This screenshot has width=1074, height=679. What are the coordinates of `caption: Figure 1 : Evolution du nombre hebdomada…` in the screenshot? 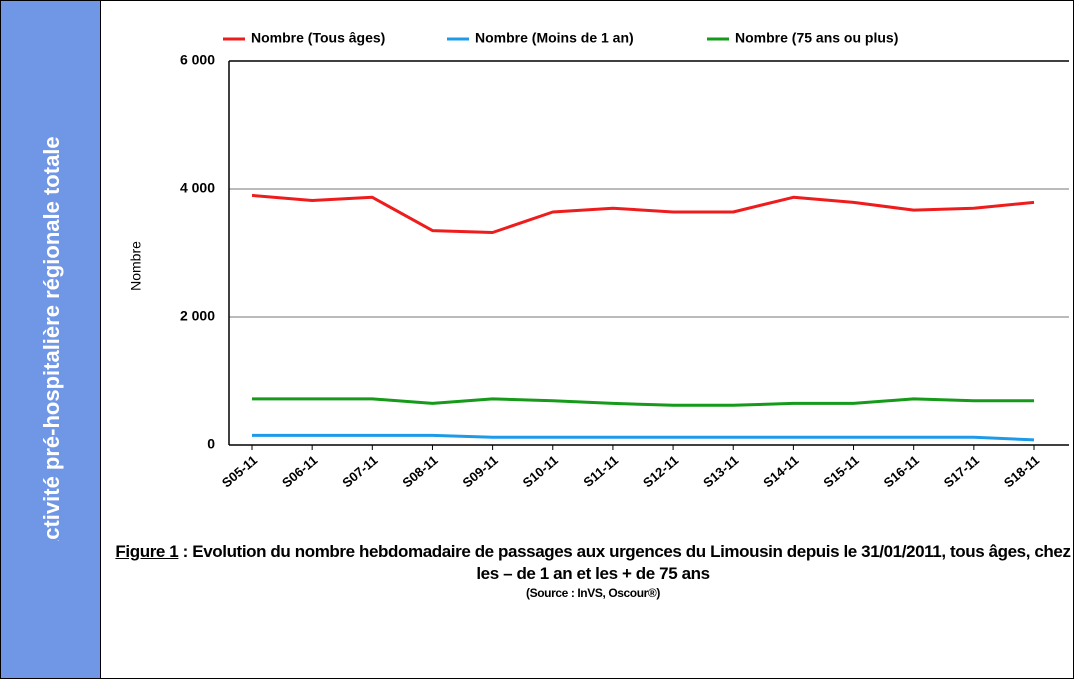 It's located at (593, 571).